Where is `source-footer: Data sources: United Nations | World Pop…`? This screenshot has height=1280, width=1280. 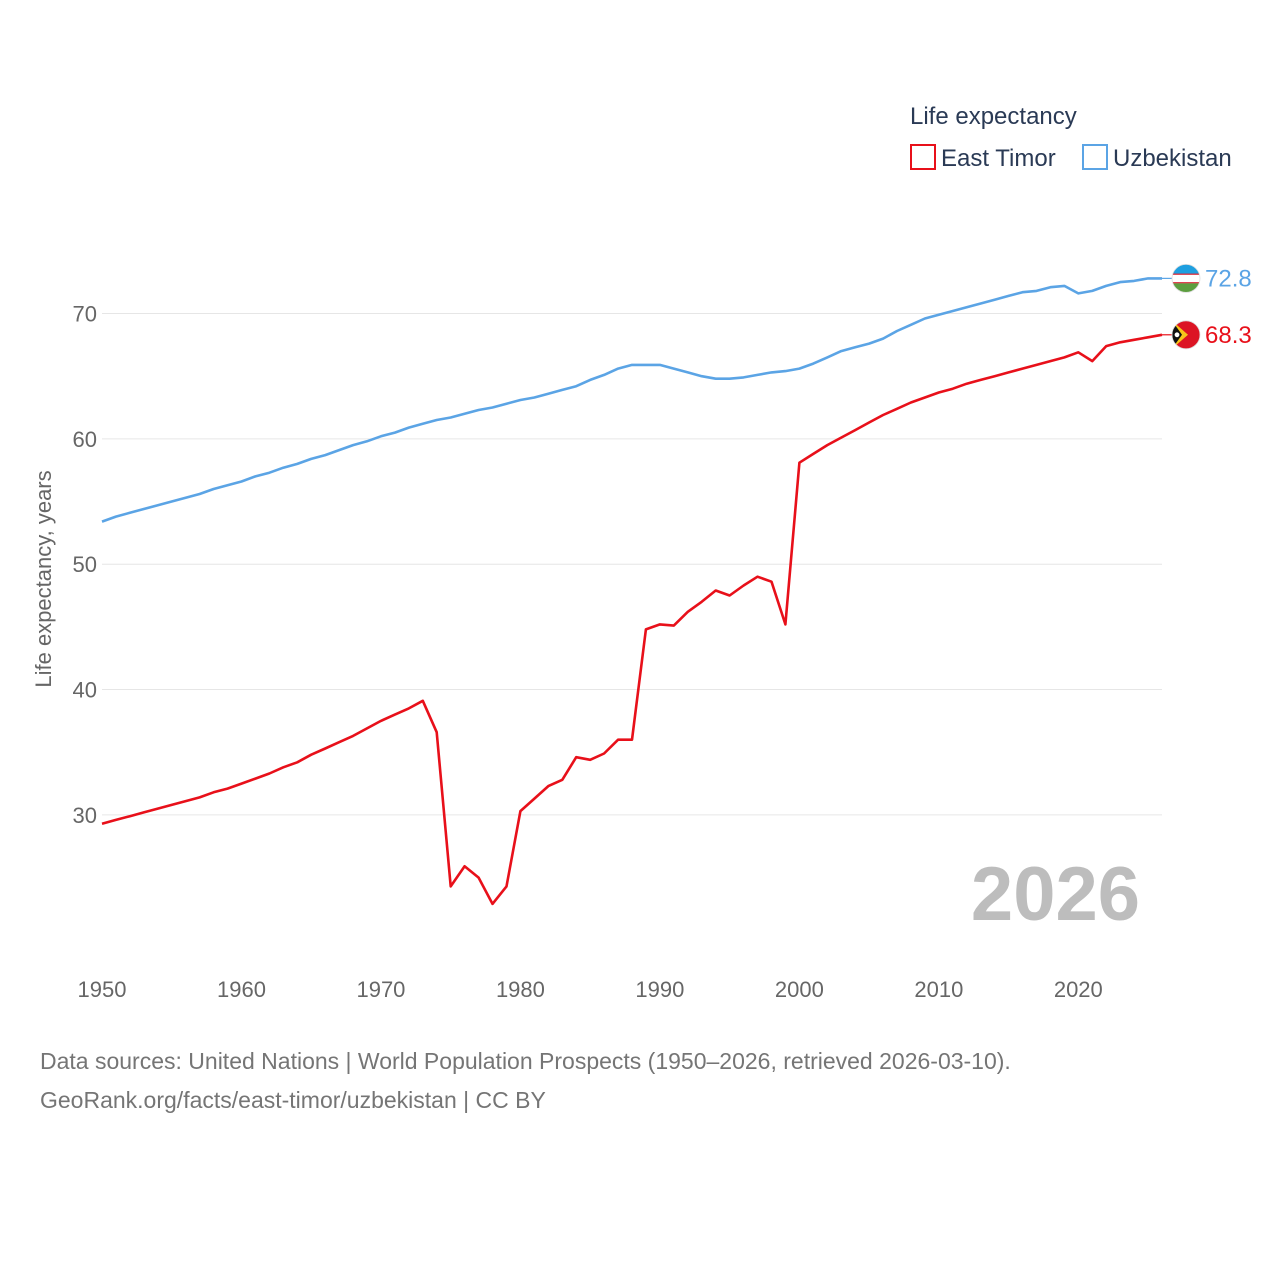
source-footer: Data sources: United Nations | World Pop… is located at coordinates (640, 1081).